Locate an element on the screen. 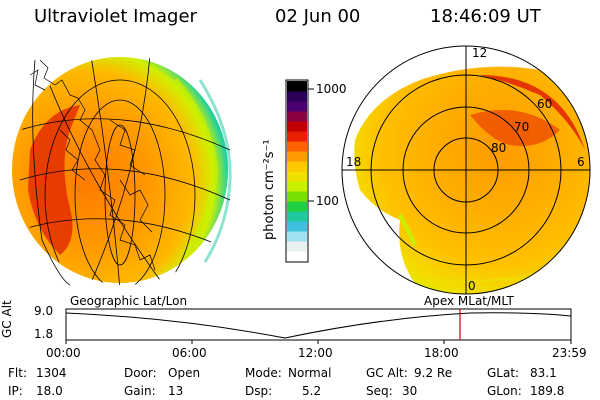 This screenshot has width=600, height=400. timeline-xtick-2359: 23:59 is located at coordinates (569, 353).